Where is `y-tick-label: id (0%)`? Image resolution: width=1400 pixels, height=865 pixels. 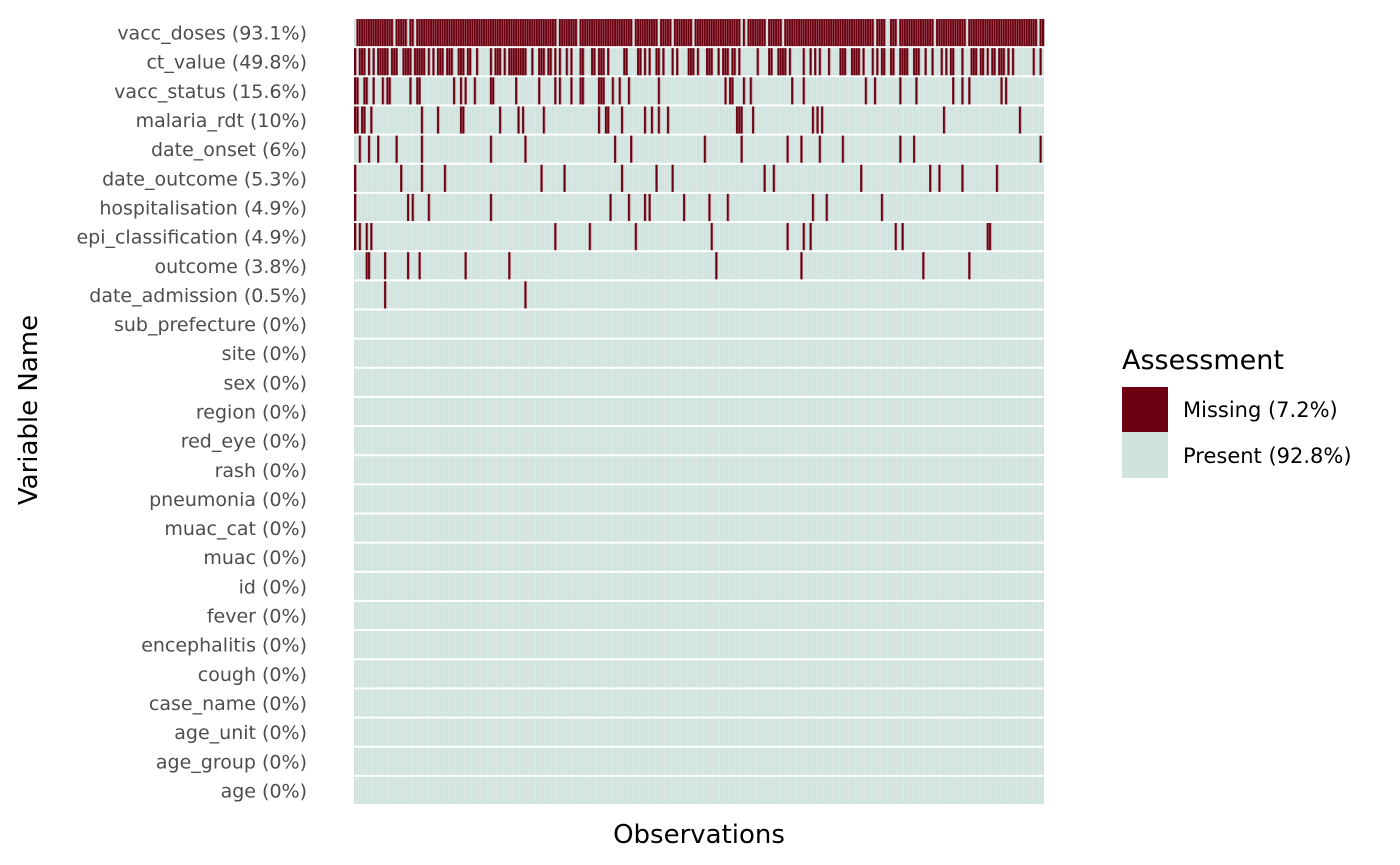 y-tick-label: id (0%) is located at coordinates (273, 587).